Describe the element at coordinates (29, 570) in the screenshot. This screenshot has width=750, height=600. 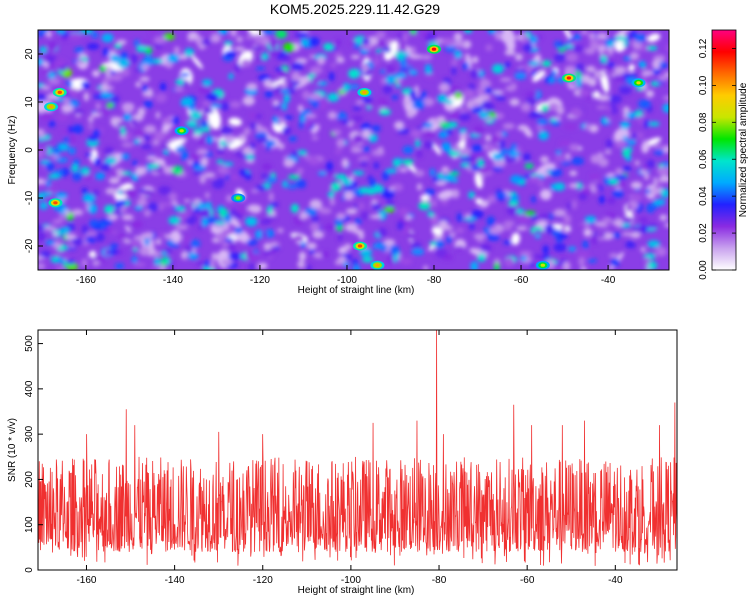
I see `y-tick-label: 0` at that location.